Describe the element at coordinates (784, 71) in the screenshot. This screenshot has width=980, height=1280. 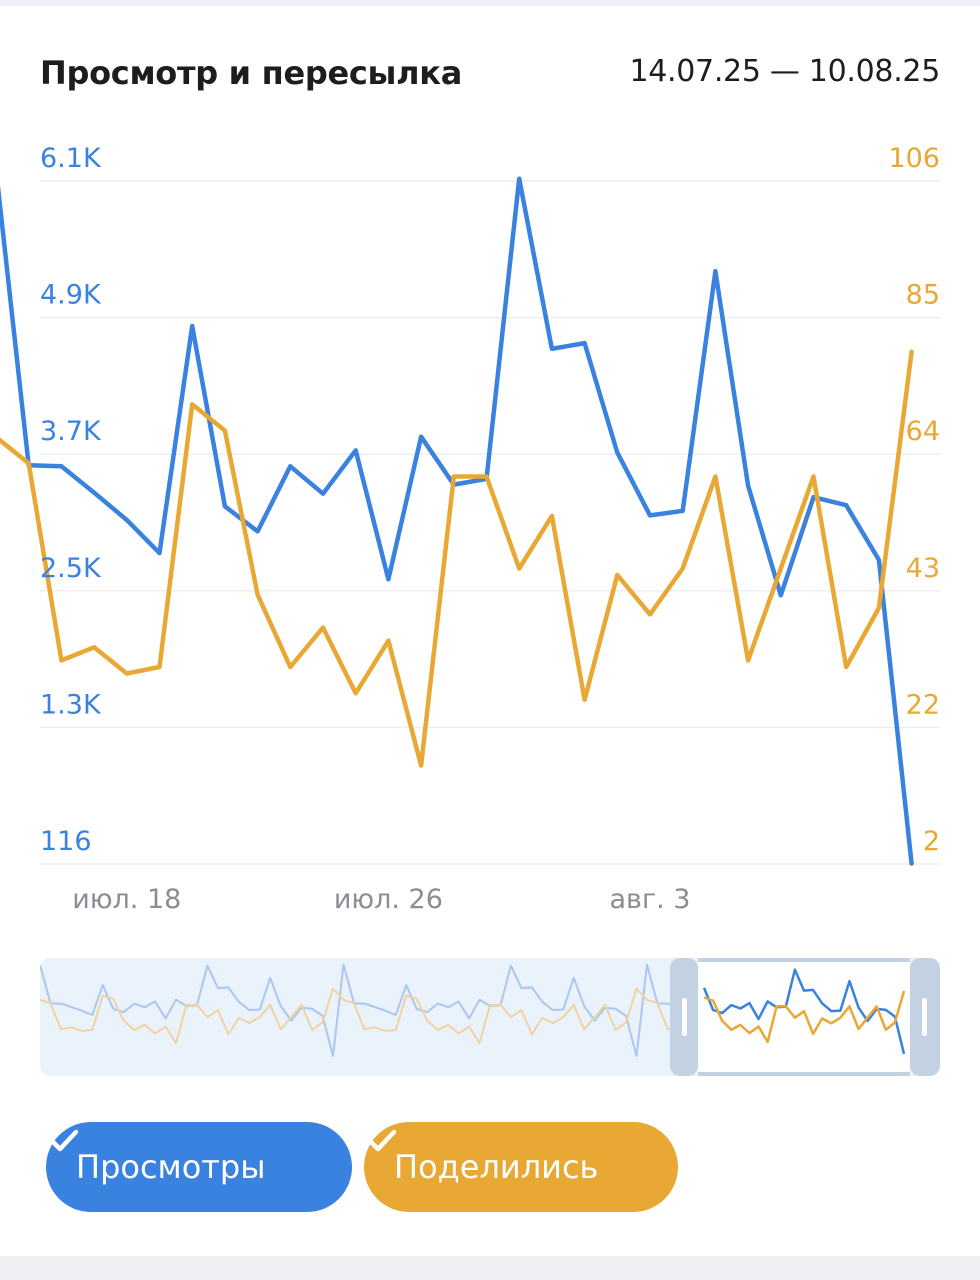
I see `date-range: 14.07.25 — 10.08.25` at that location.